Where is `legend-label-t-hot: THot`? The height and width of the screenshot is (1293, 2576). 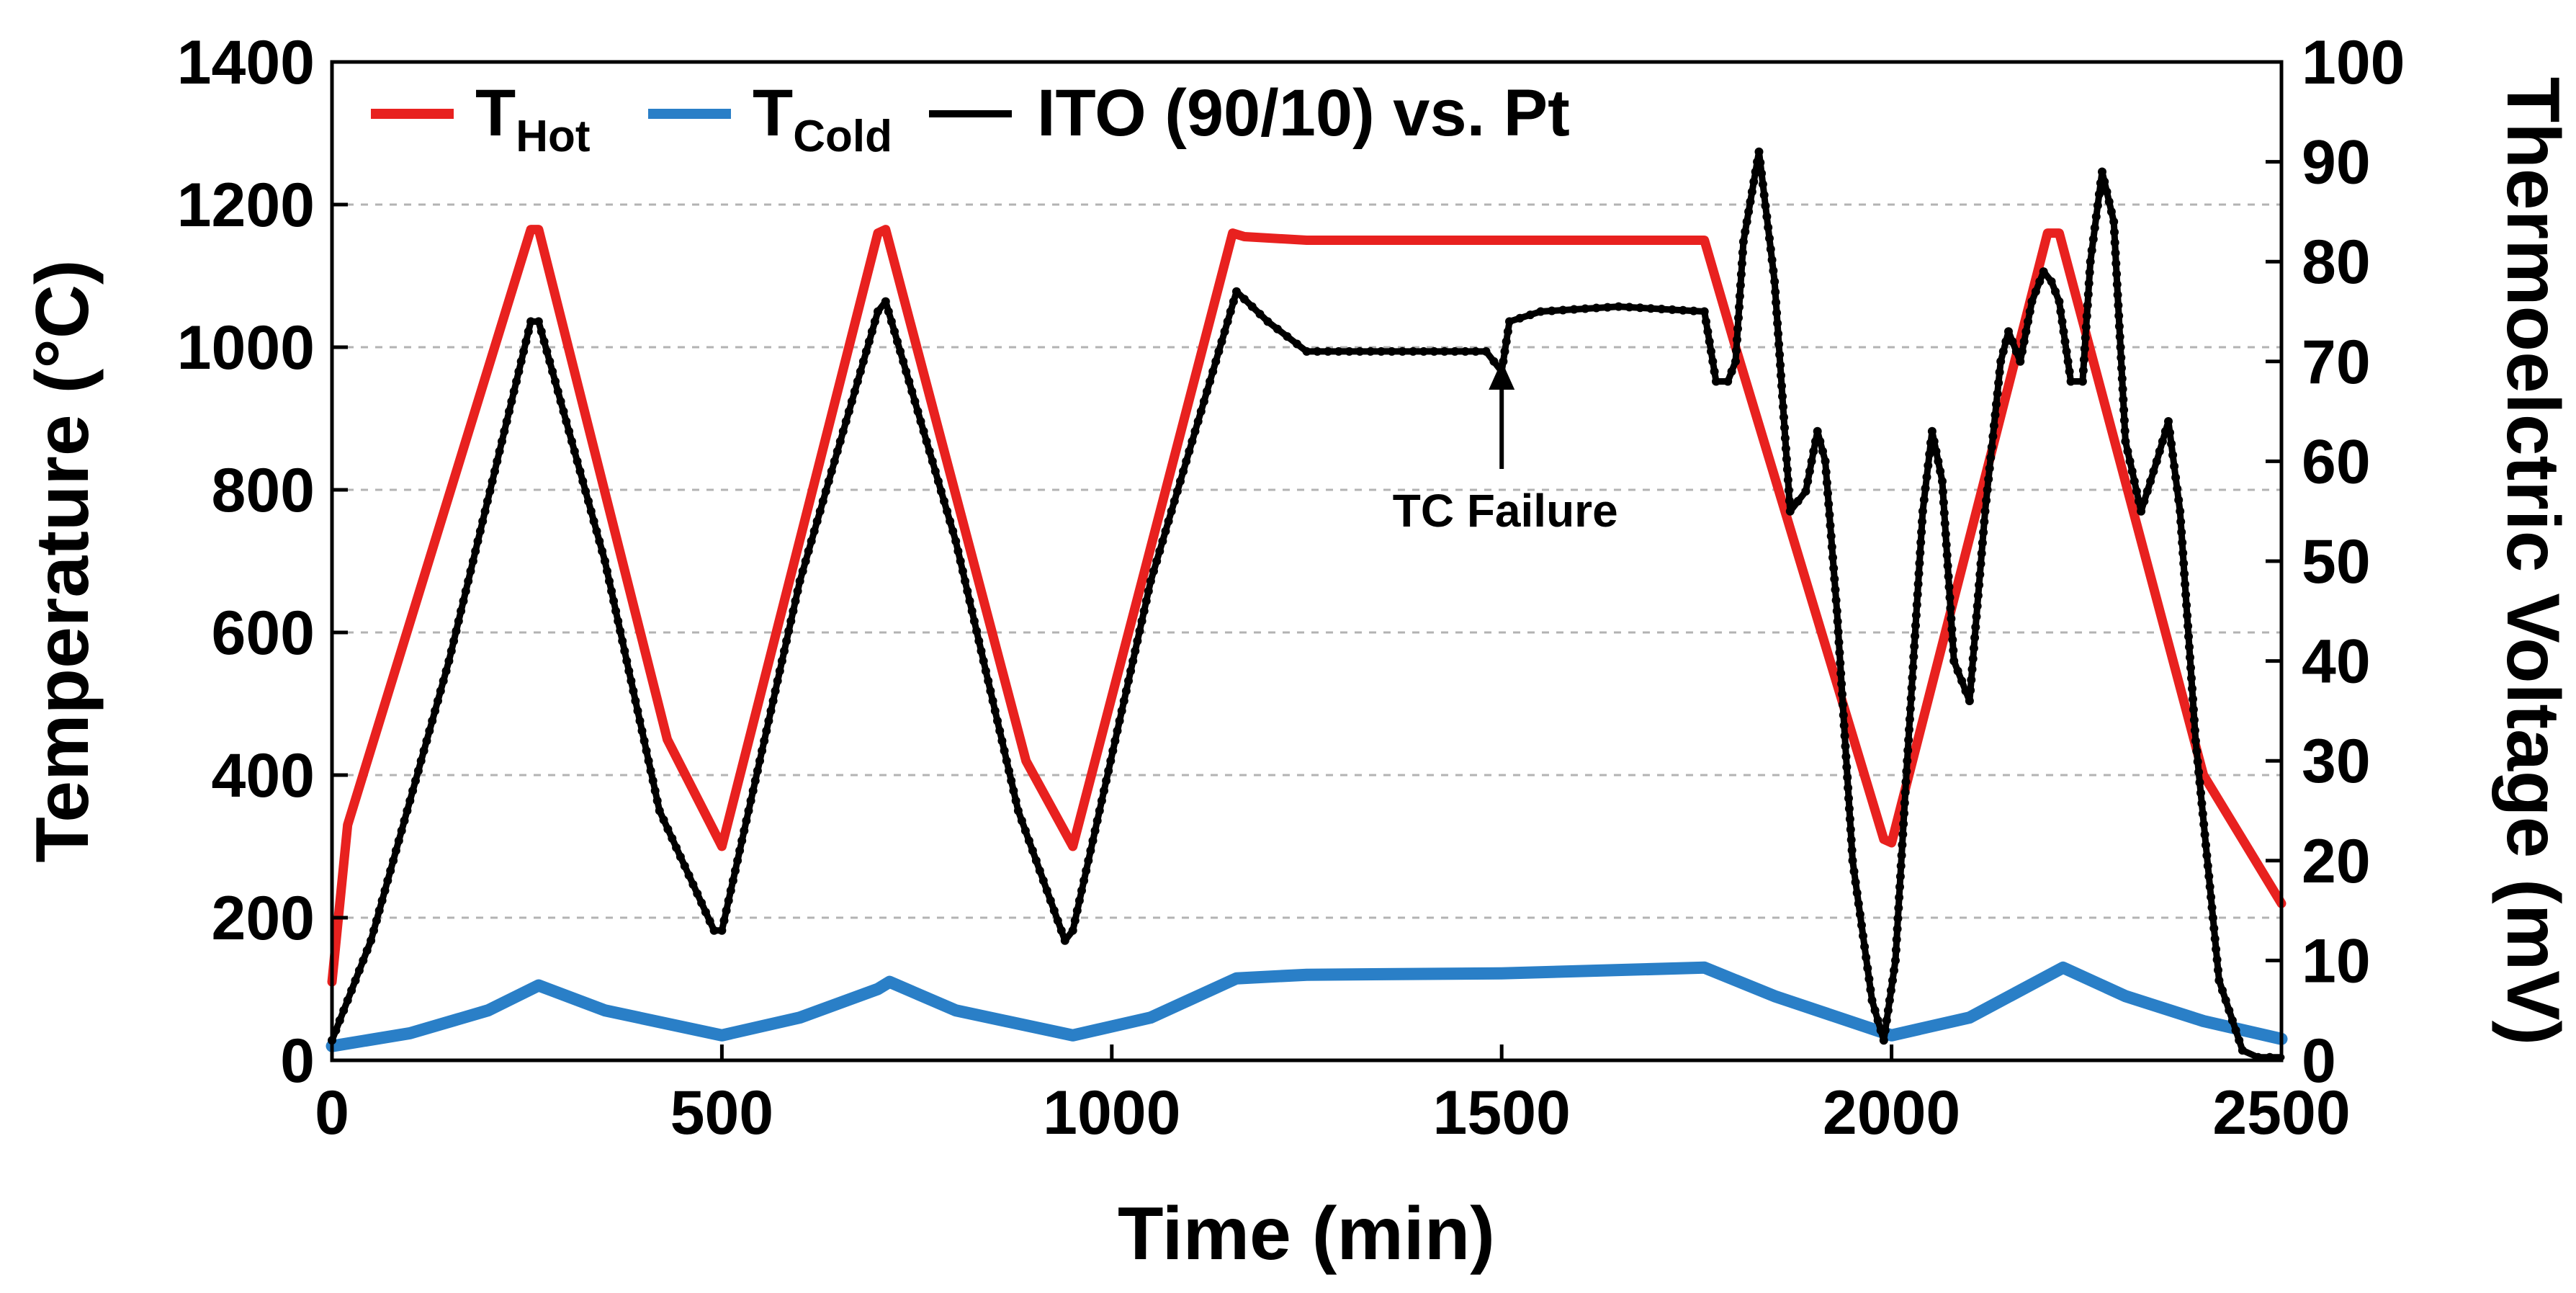
legend-label-t-hot: THot is located at coordinates (533, 118).